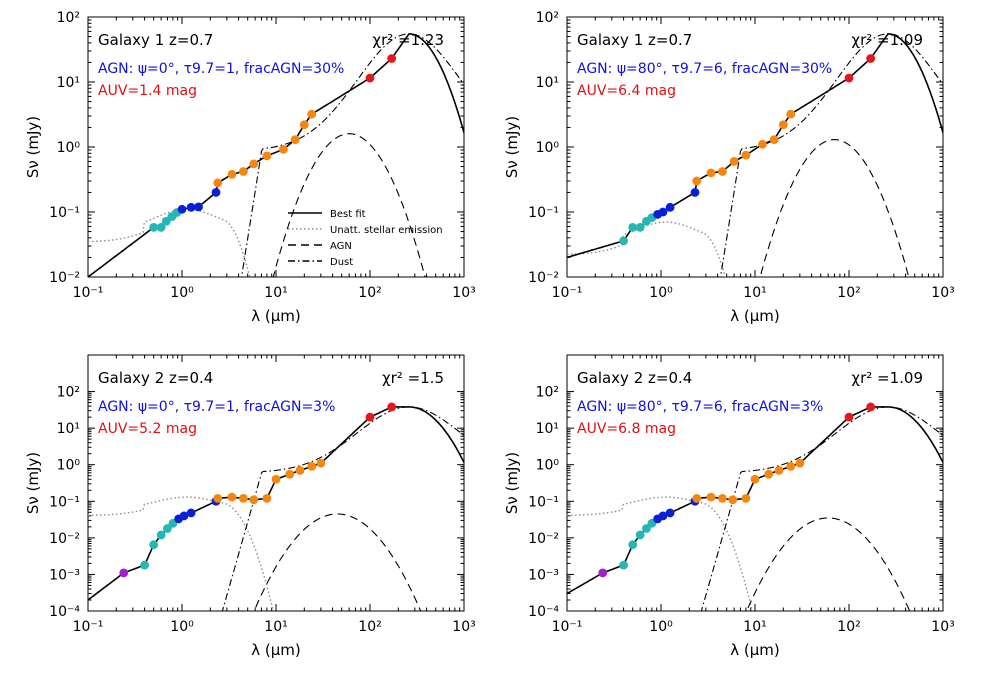 This screenshot has width=981, height=687. What do you see at coordinates (147, 429) in the screenshot?
I see `auv-value: AUV=5.2 mag` at bounding box center [147, 429].